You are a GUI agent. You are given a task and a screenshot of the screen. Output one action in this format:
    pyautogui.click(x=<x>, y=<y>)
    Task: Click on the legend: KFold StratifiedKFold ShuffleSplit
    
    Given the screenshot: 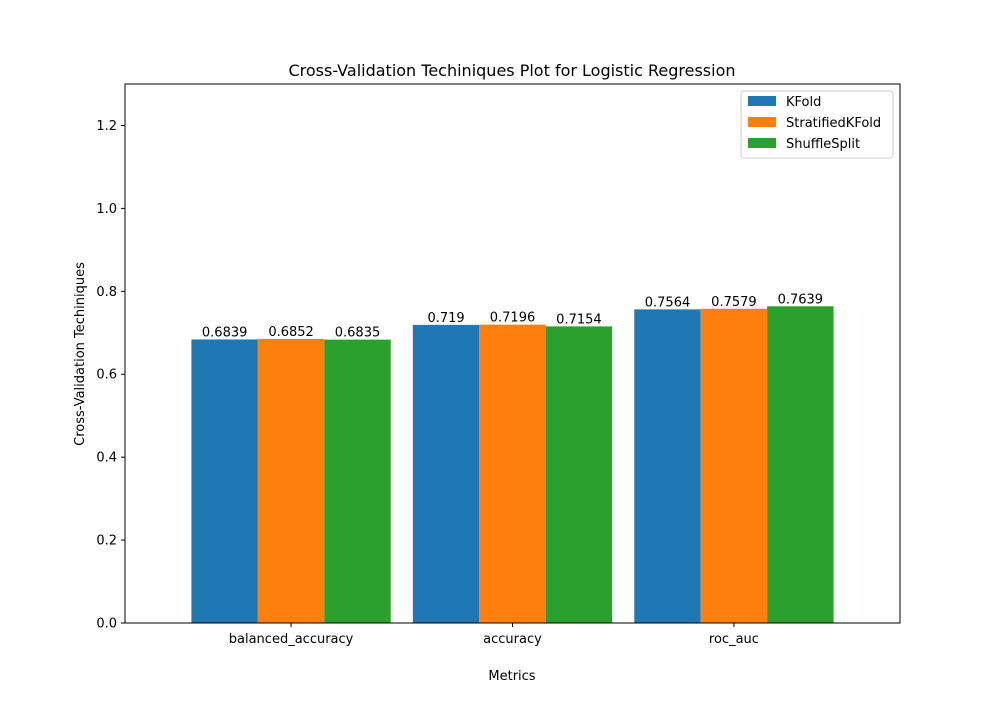 What is the action you would take?
    pyautogui.click(x=817, y=124)
    